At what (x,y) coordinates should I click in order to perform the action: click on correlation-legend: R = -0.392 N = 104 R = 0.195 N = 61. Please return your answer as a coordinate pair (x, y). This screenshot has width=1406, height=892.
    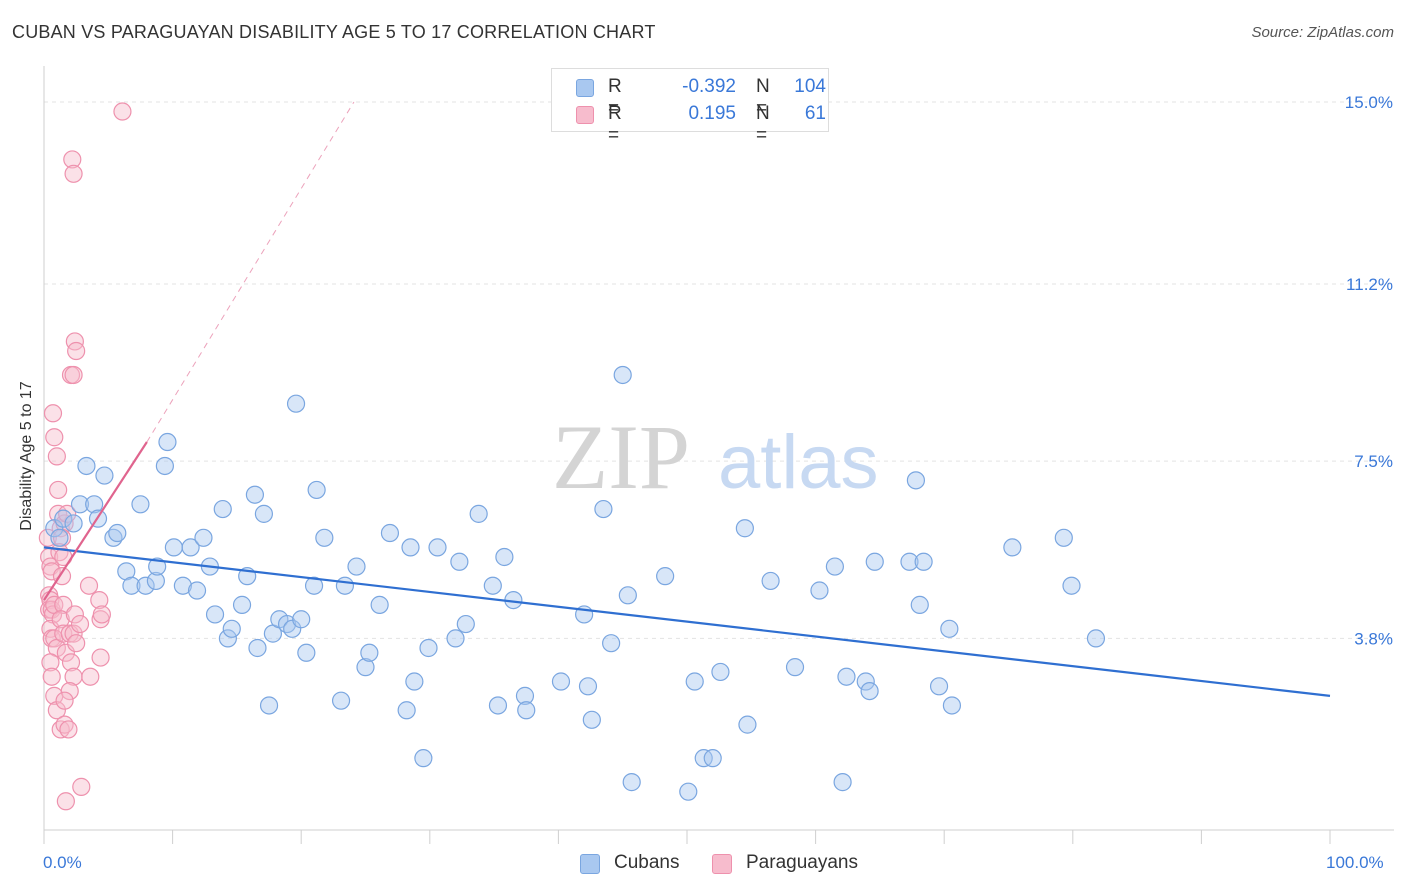
    Looking at the image, I should click on (690, 107).